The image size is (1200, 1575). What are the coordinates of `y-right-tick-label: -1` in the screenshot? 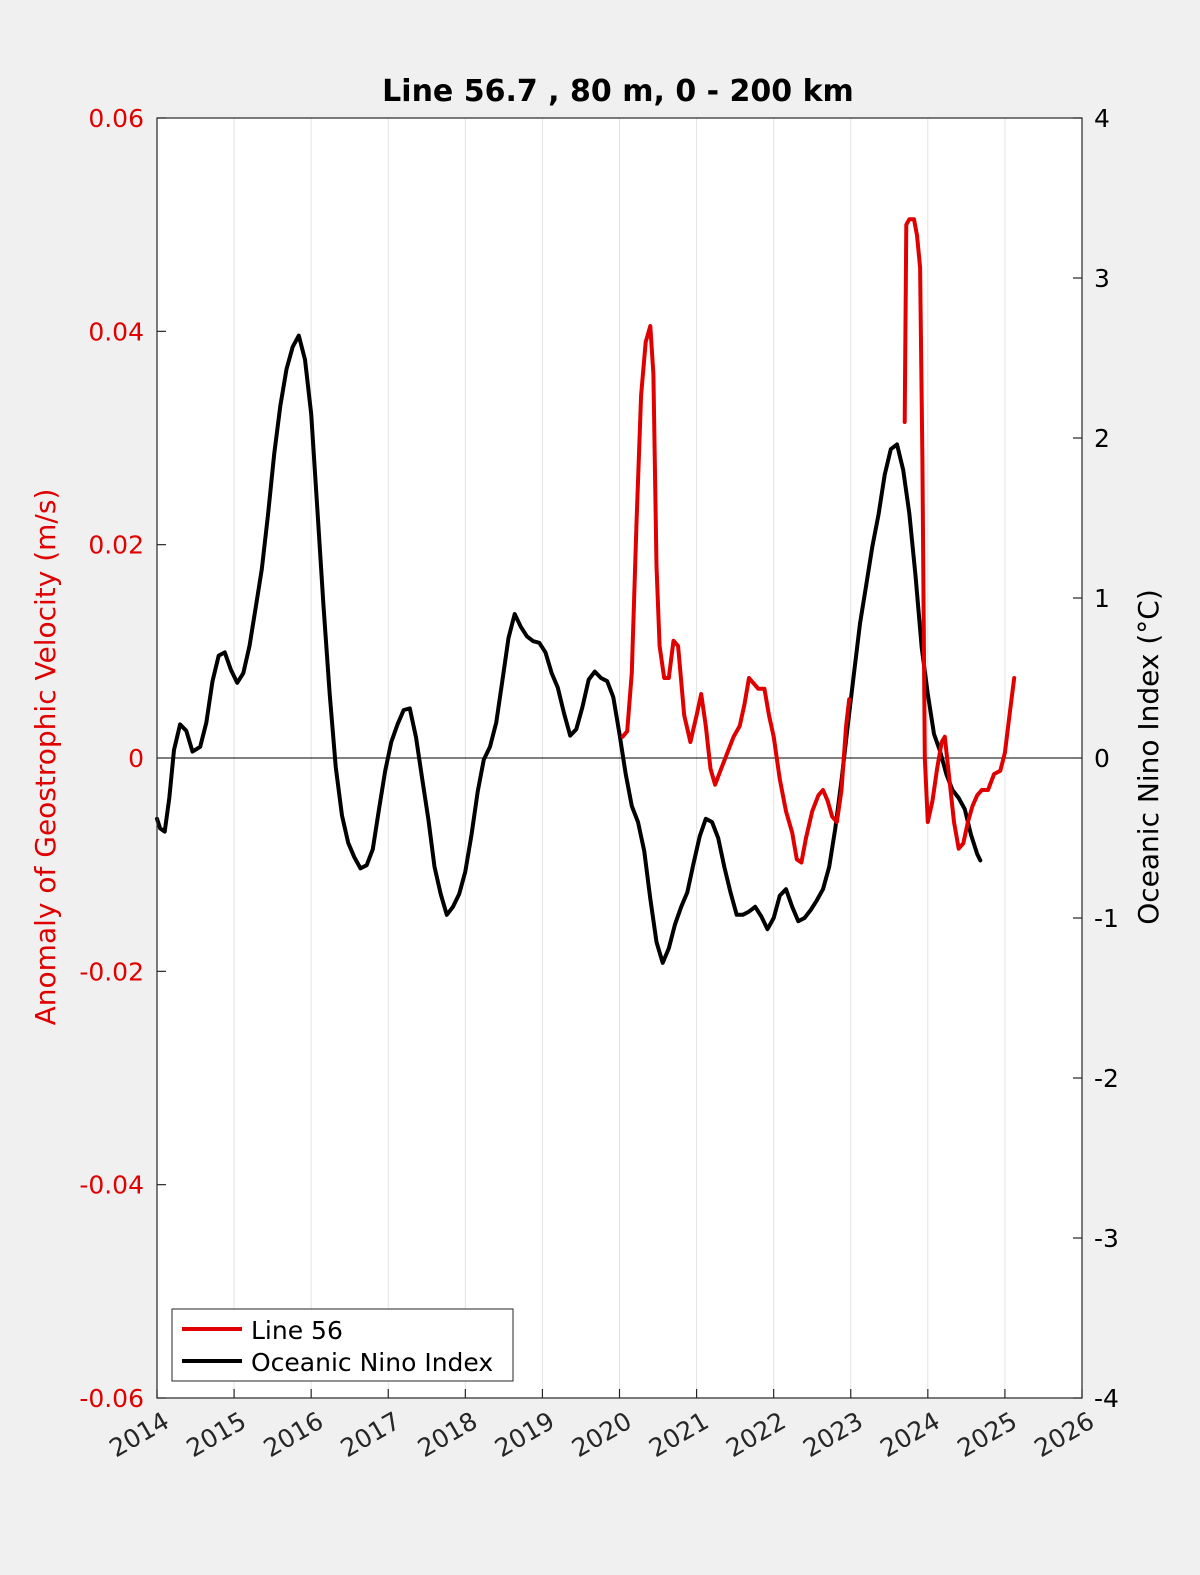 It's located at (1106, 918).